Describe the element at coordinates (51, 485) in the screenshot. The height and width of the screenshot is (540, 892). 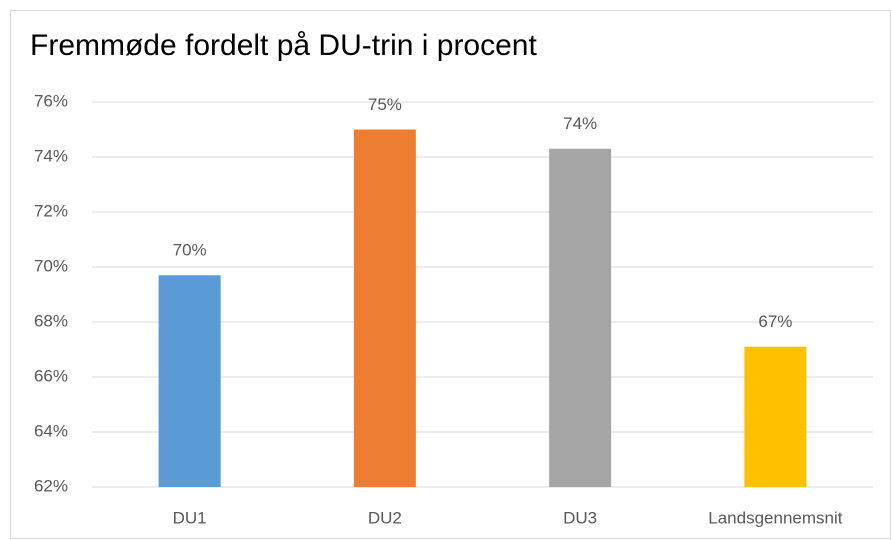
I see `y-tick-label: 62%` at that location.